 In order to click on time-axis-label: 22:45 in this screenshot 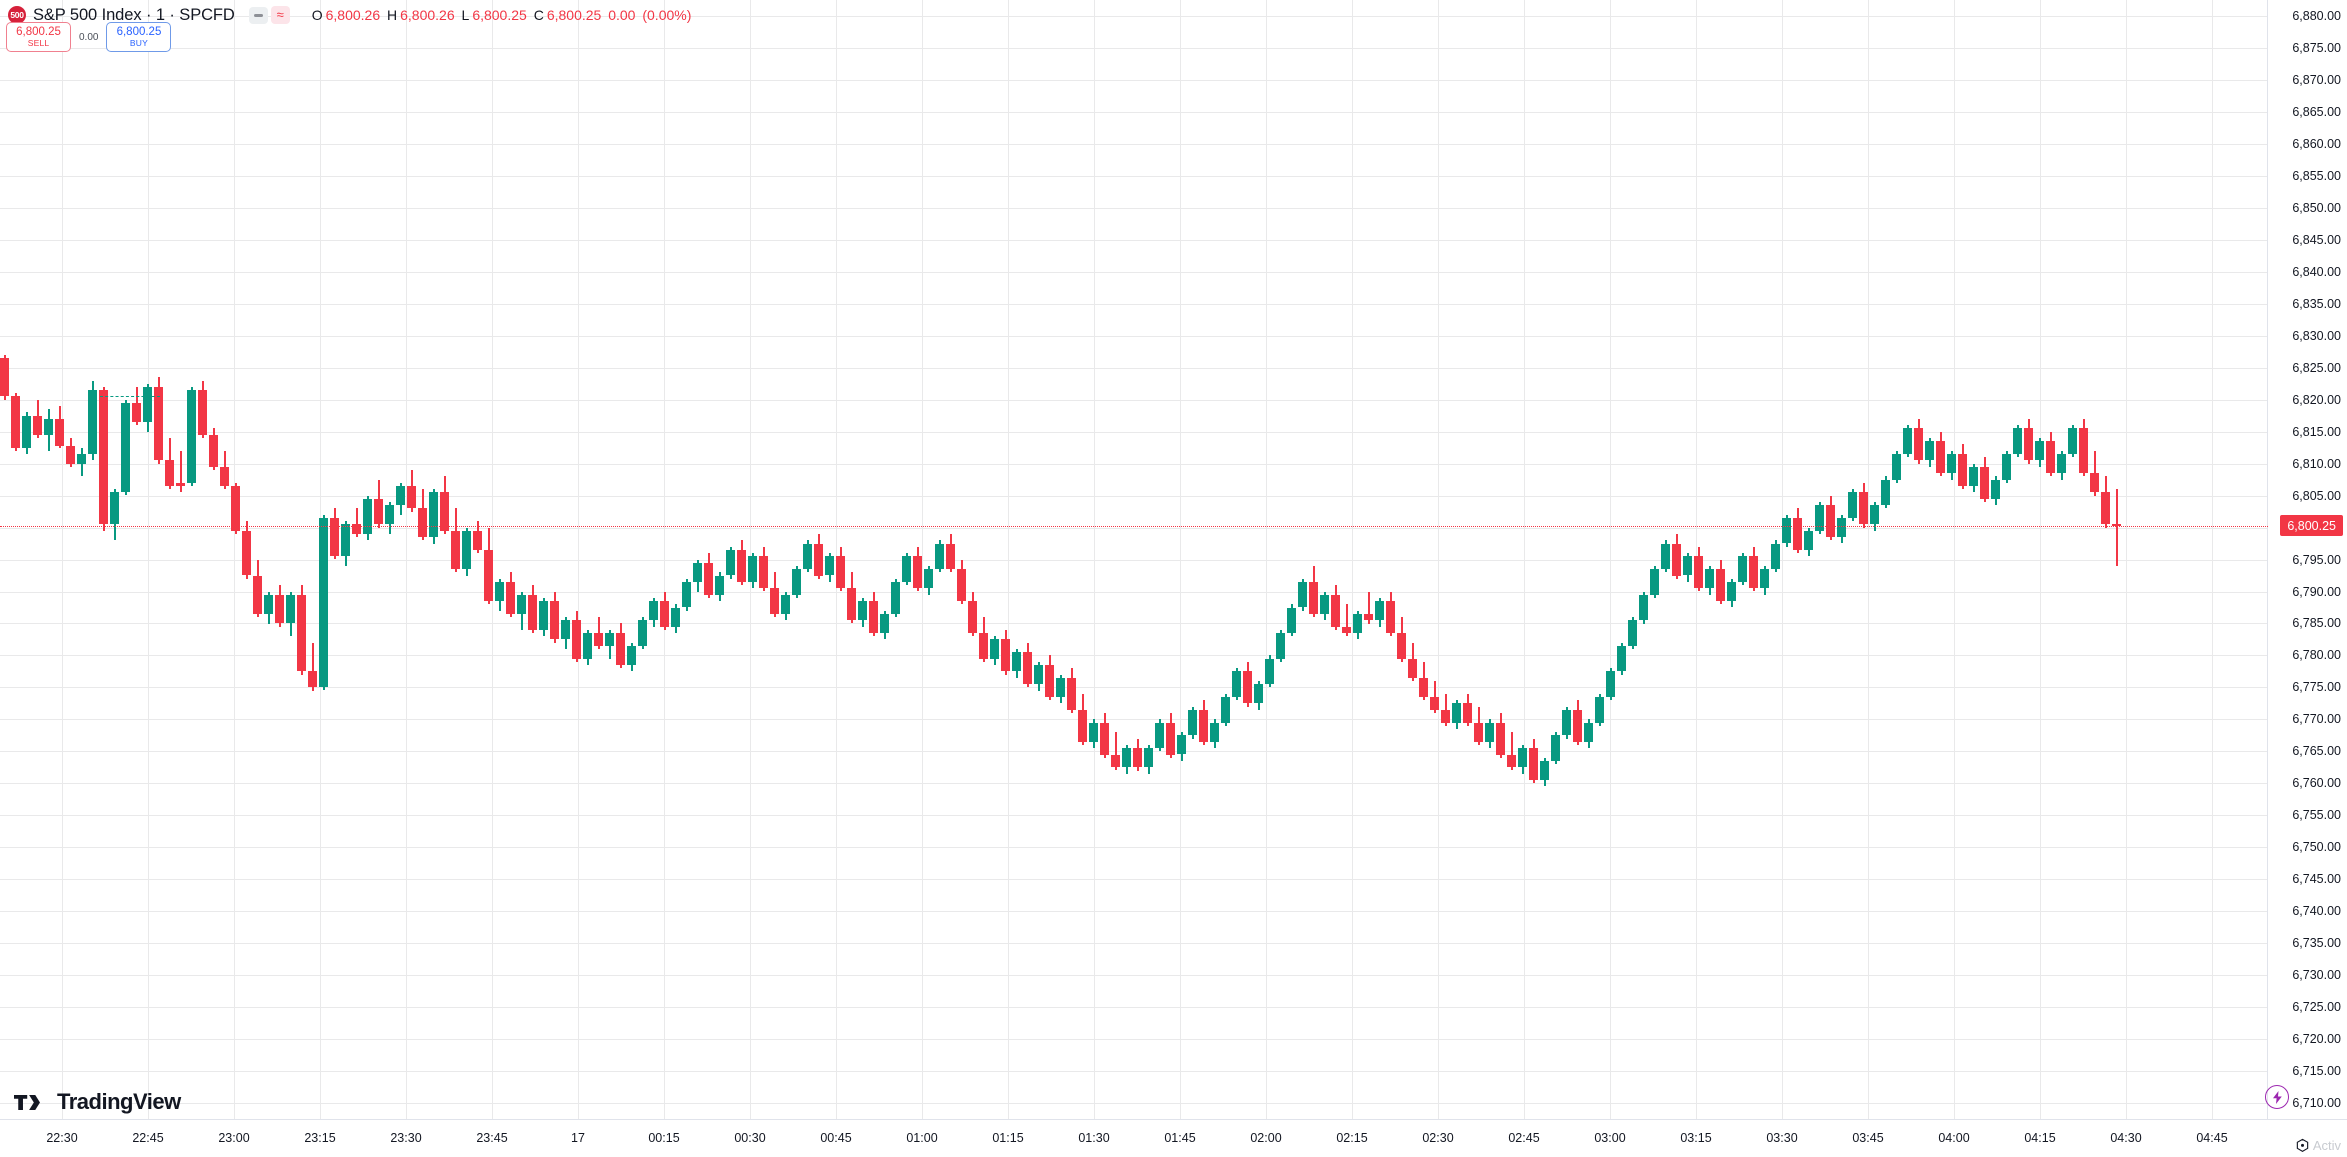, I will do `click(148, 1138)`.